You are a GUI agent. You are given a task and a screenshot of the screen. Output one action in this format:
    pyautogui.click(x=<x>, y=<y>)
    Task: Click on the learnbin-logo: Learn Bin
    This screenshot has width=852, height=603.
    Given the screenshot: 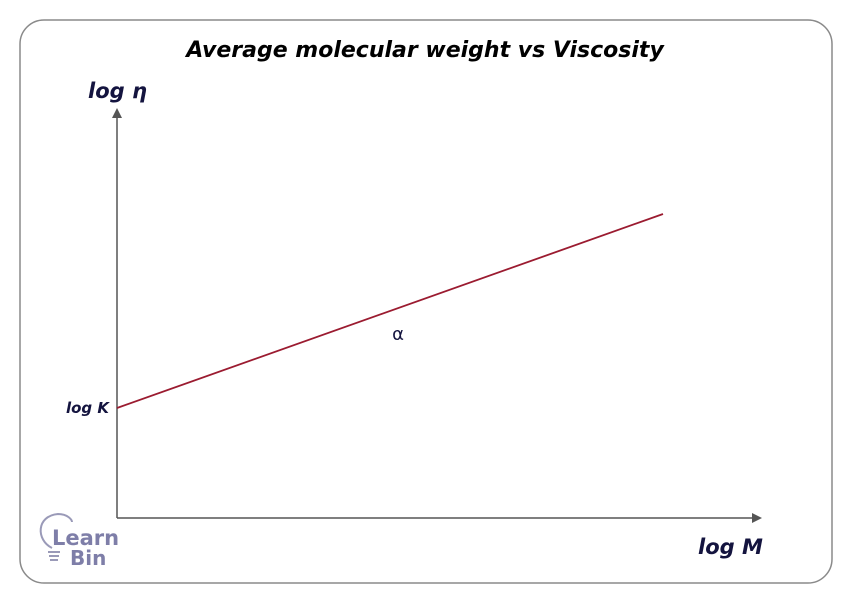 What is the action you would take?
    pyautogui.click(x=79, y=541)
    